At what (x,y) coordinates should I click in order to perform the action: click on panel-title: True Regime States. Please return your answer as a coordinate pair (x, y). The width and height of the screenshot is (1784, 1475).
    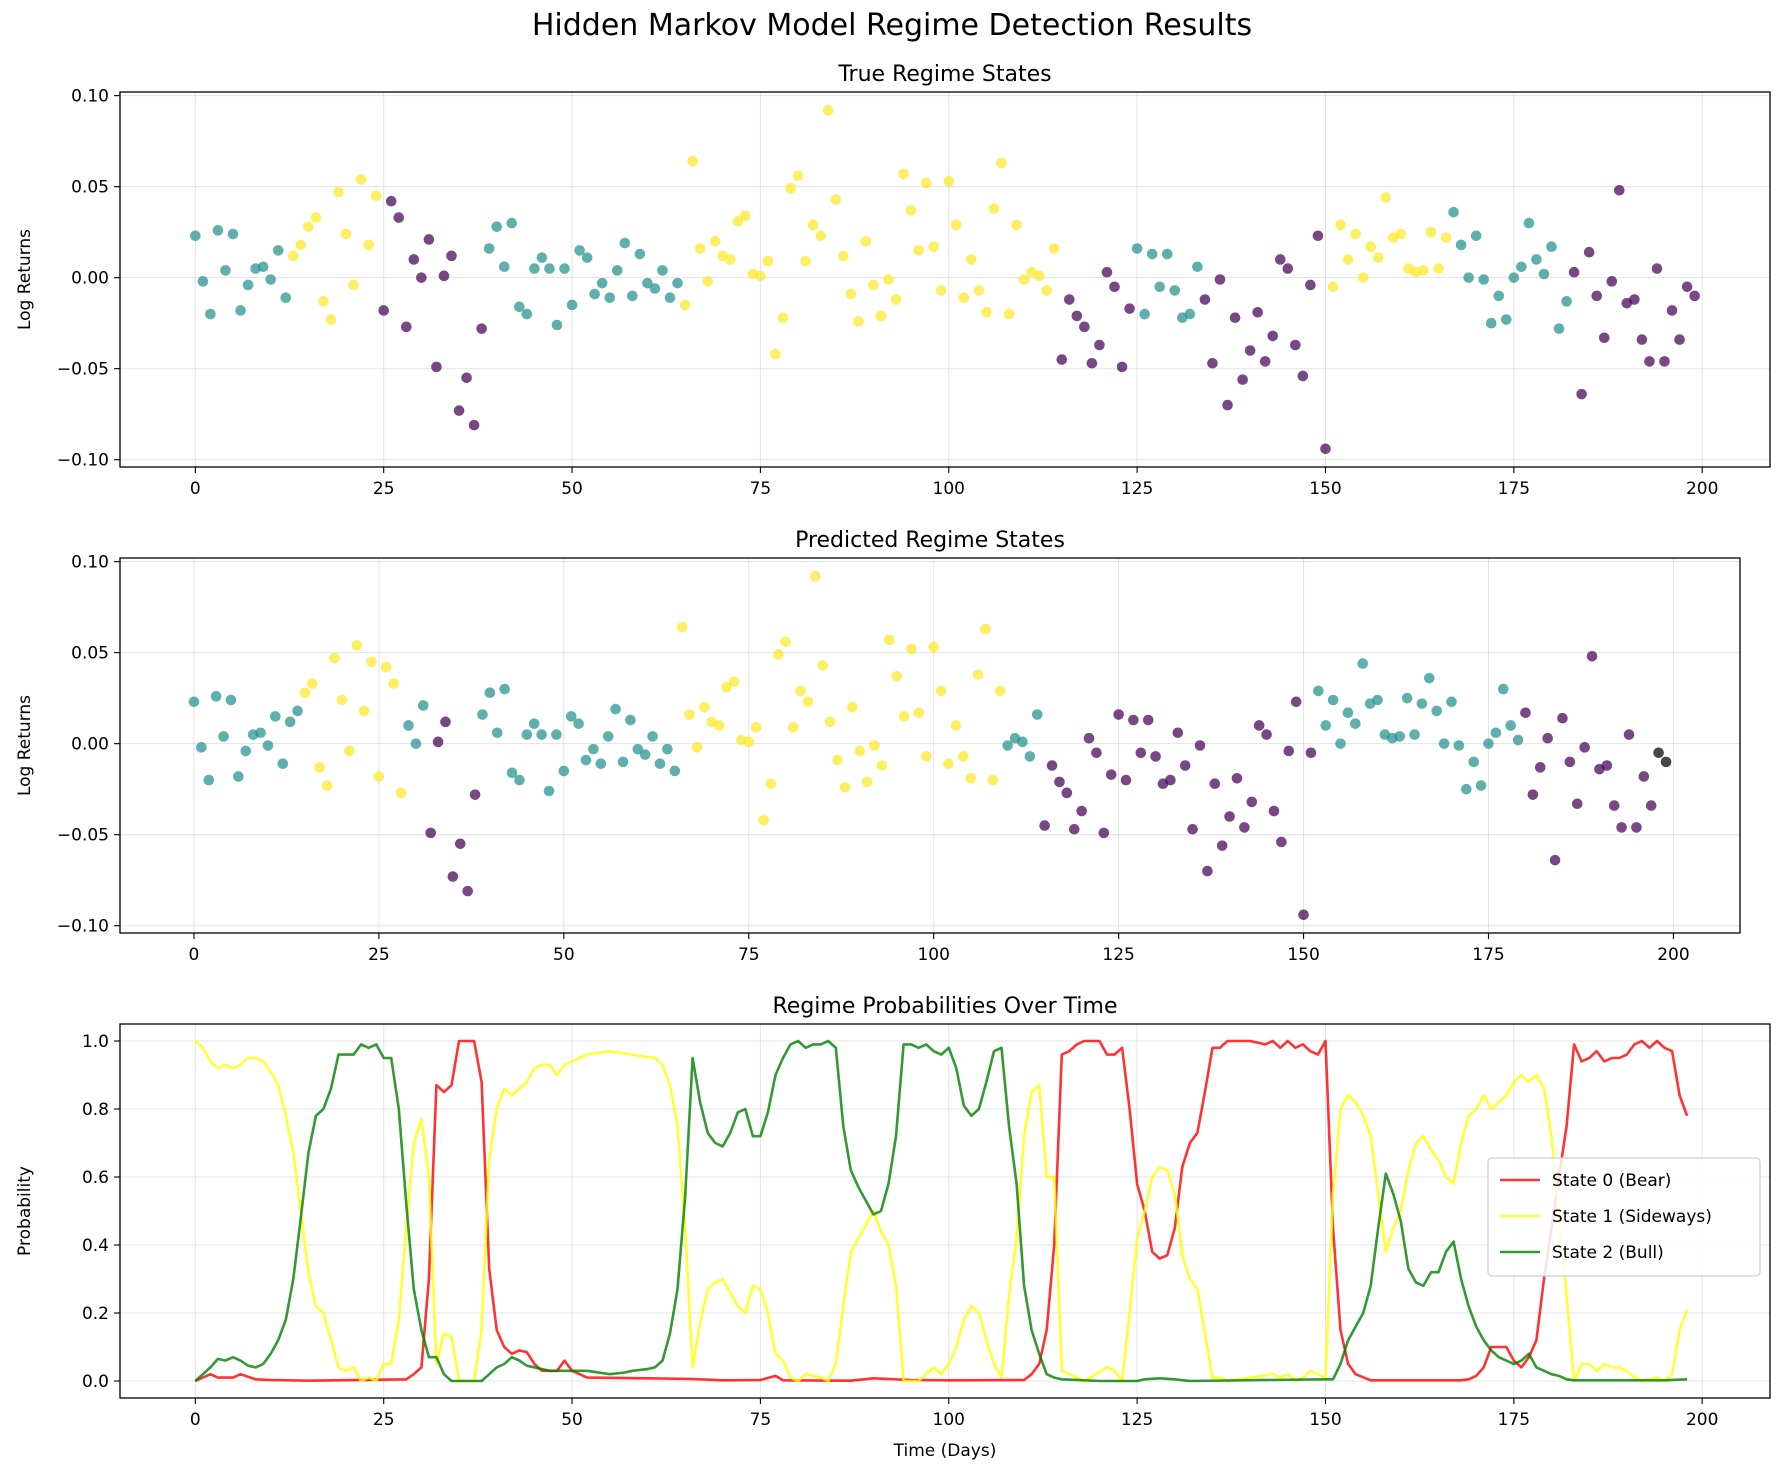
    Looking at the image, I should click on (944, 74).